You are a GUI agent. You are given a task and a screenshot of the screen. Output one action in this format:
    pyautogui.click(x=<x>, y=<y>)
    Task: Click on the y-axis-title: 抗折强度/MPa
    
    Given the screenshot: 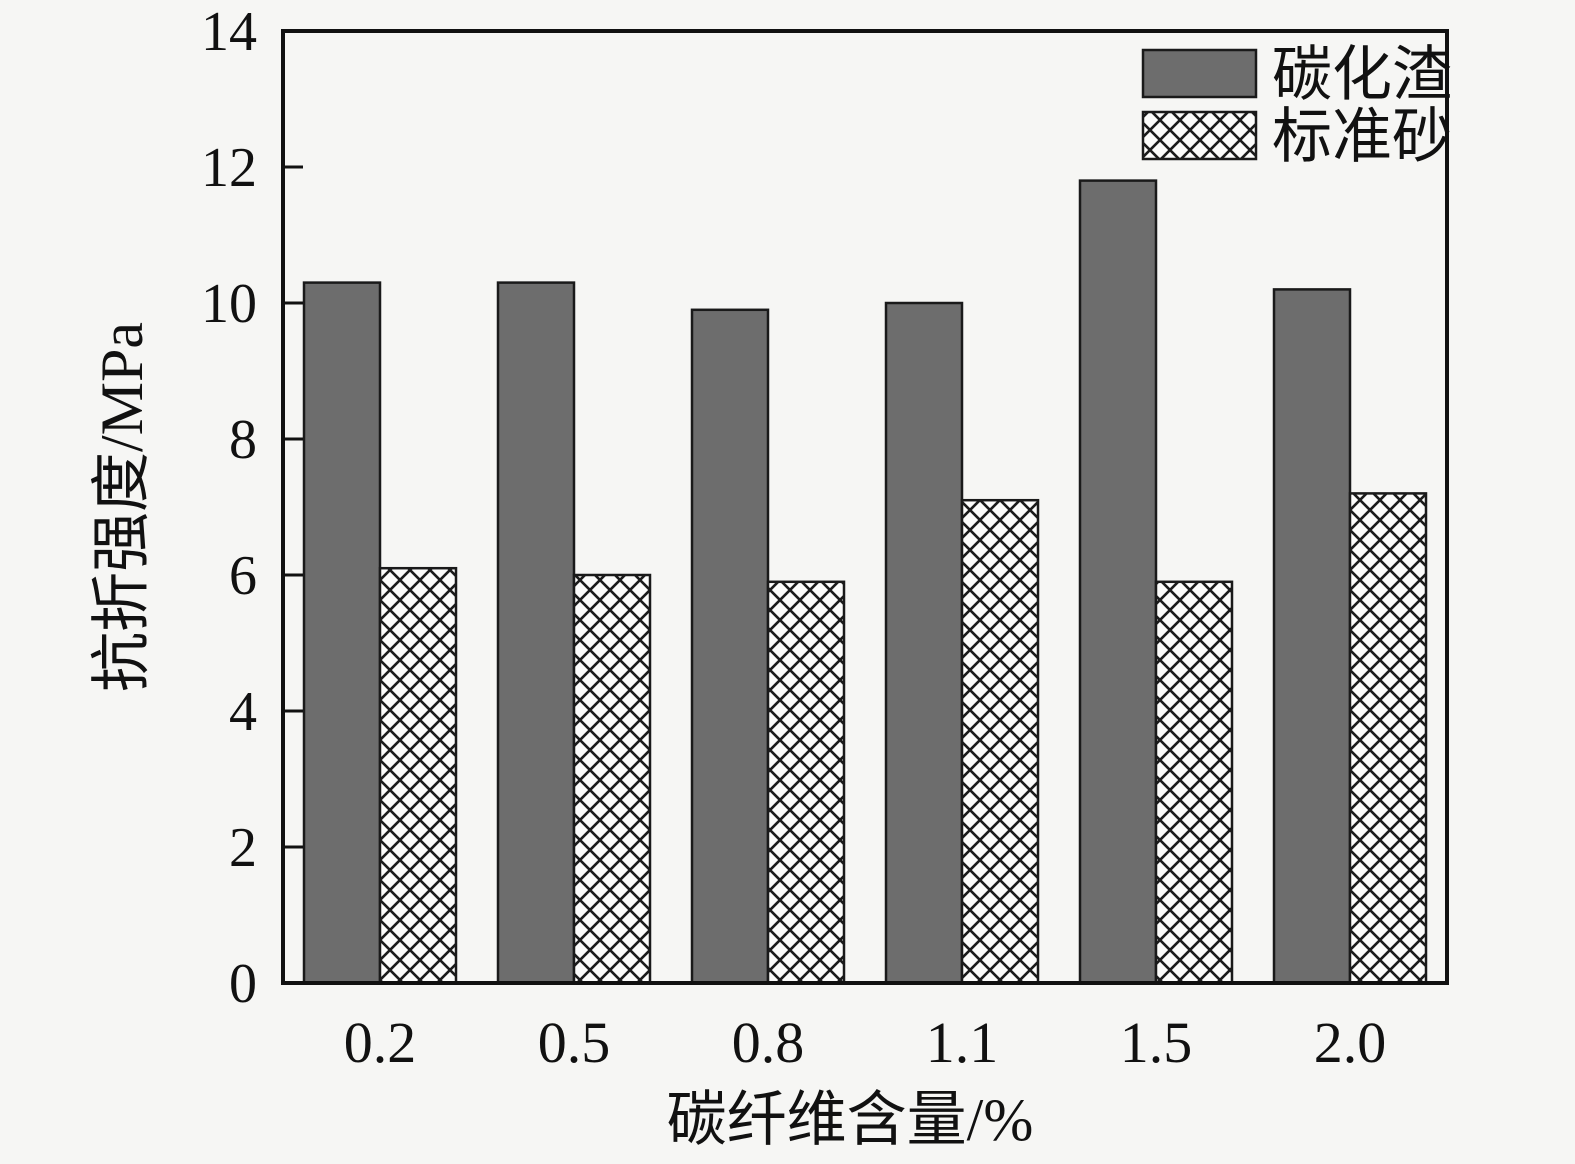 What is the action you would take?
    pyautogui.click(x=122, y=507)
    